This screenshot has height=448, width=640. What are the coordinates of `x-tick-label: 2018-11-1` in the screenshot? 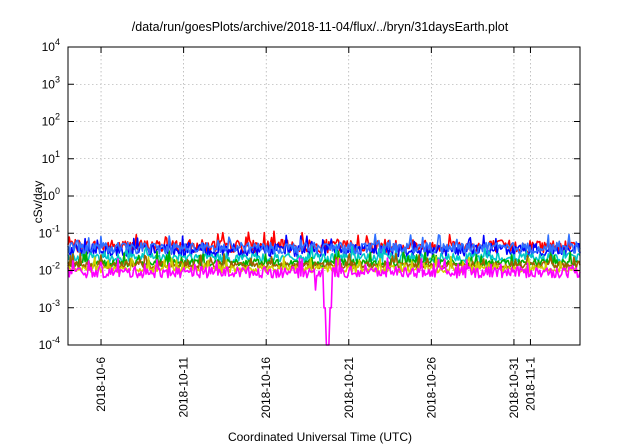 It's located at (530, 384).